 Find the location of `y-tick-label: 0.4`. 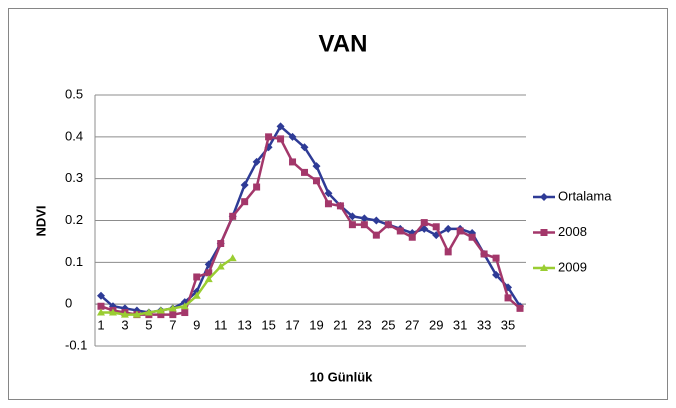

y-tick-label: 0.4 is located at coordinates (74, 135).